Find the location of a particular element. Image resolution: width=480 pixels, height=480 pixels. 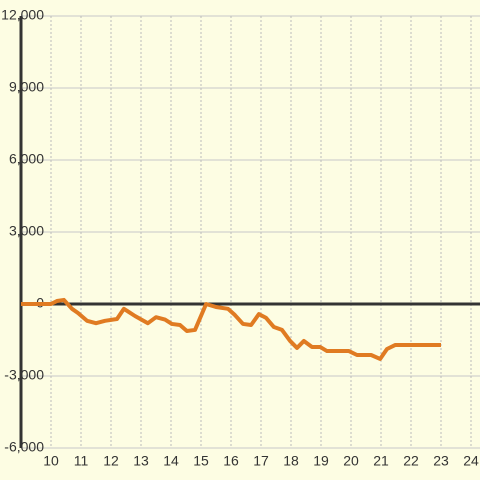

x-tick-label: 19 is located at coordinates (321, 461).